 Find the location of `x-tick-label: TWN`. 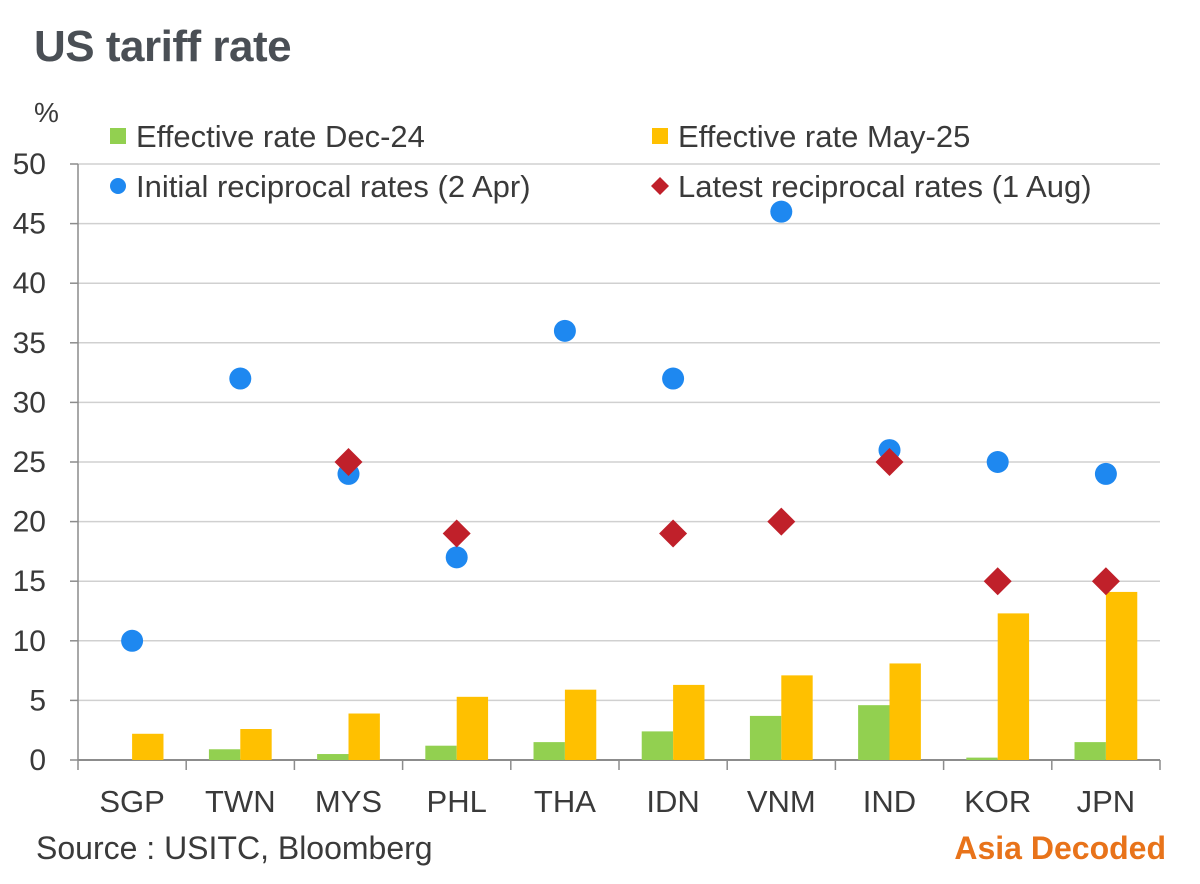

x-tick-label: TWN is located at coordinates (240, 801).